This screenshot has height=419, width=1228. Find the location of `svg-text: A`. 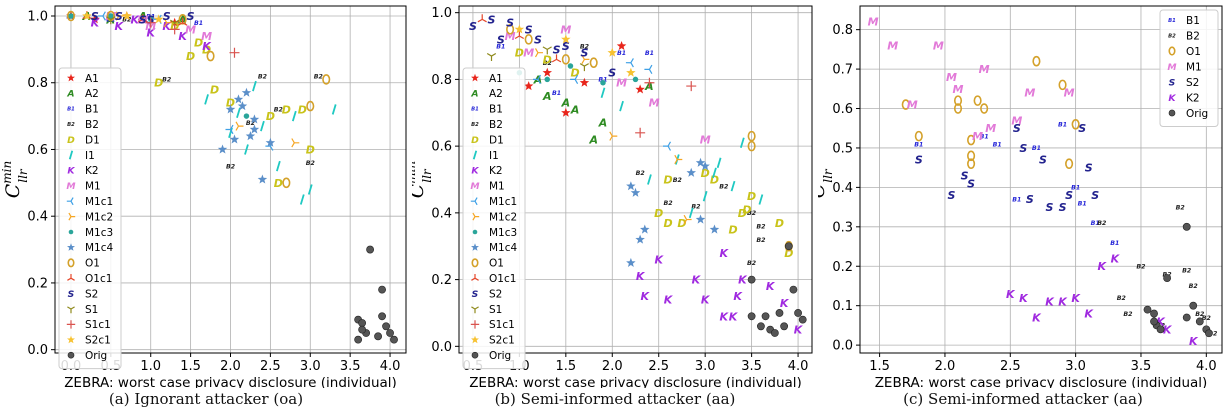

svg-text: A is located at coordinates (547, 96).